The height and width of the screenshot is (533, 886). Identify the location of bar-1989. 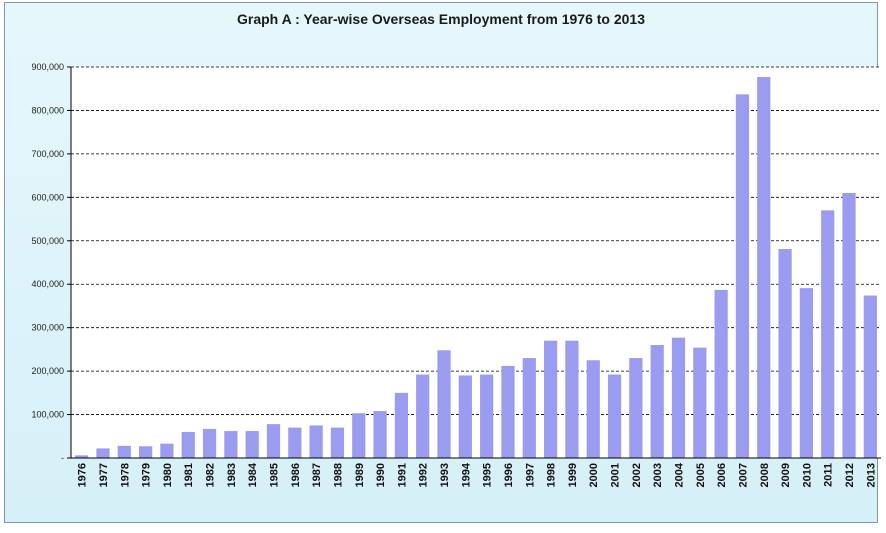
(359, 435).